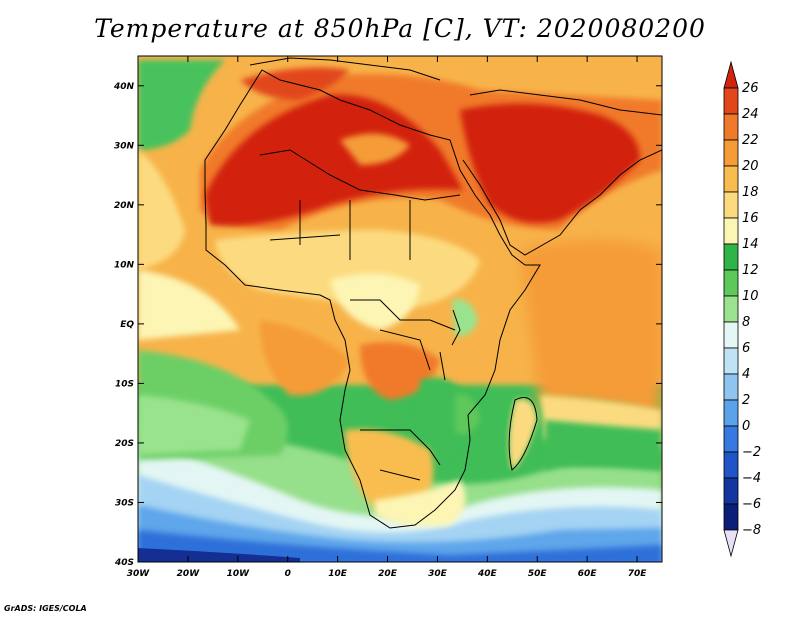 Image resolution: width=800 pixels, height=618 pixels. Describe the element at coordinates (288, 574) in the screenshot. I see `lon-tick-label: 0` at that location.